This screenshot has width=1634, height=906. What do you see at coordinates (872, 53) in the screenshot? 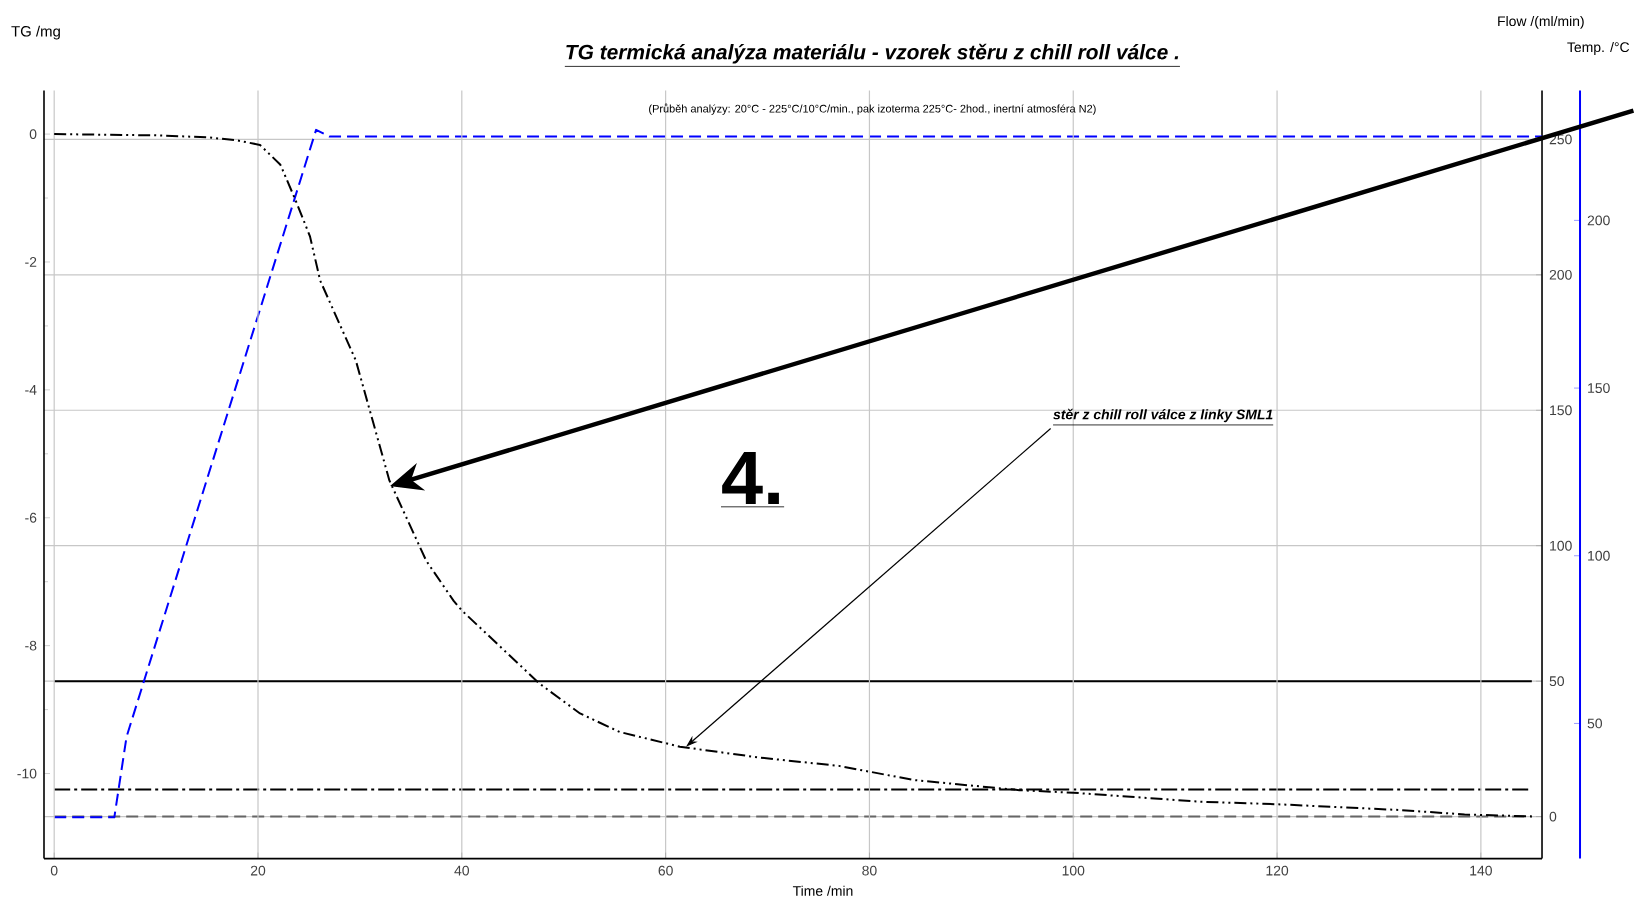
I see `chart-title: TG termická analýza materiálu - vzorek stěru z chill roll válce .` at bounding box center [872, 53].